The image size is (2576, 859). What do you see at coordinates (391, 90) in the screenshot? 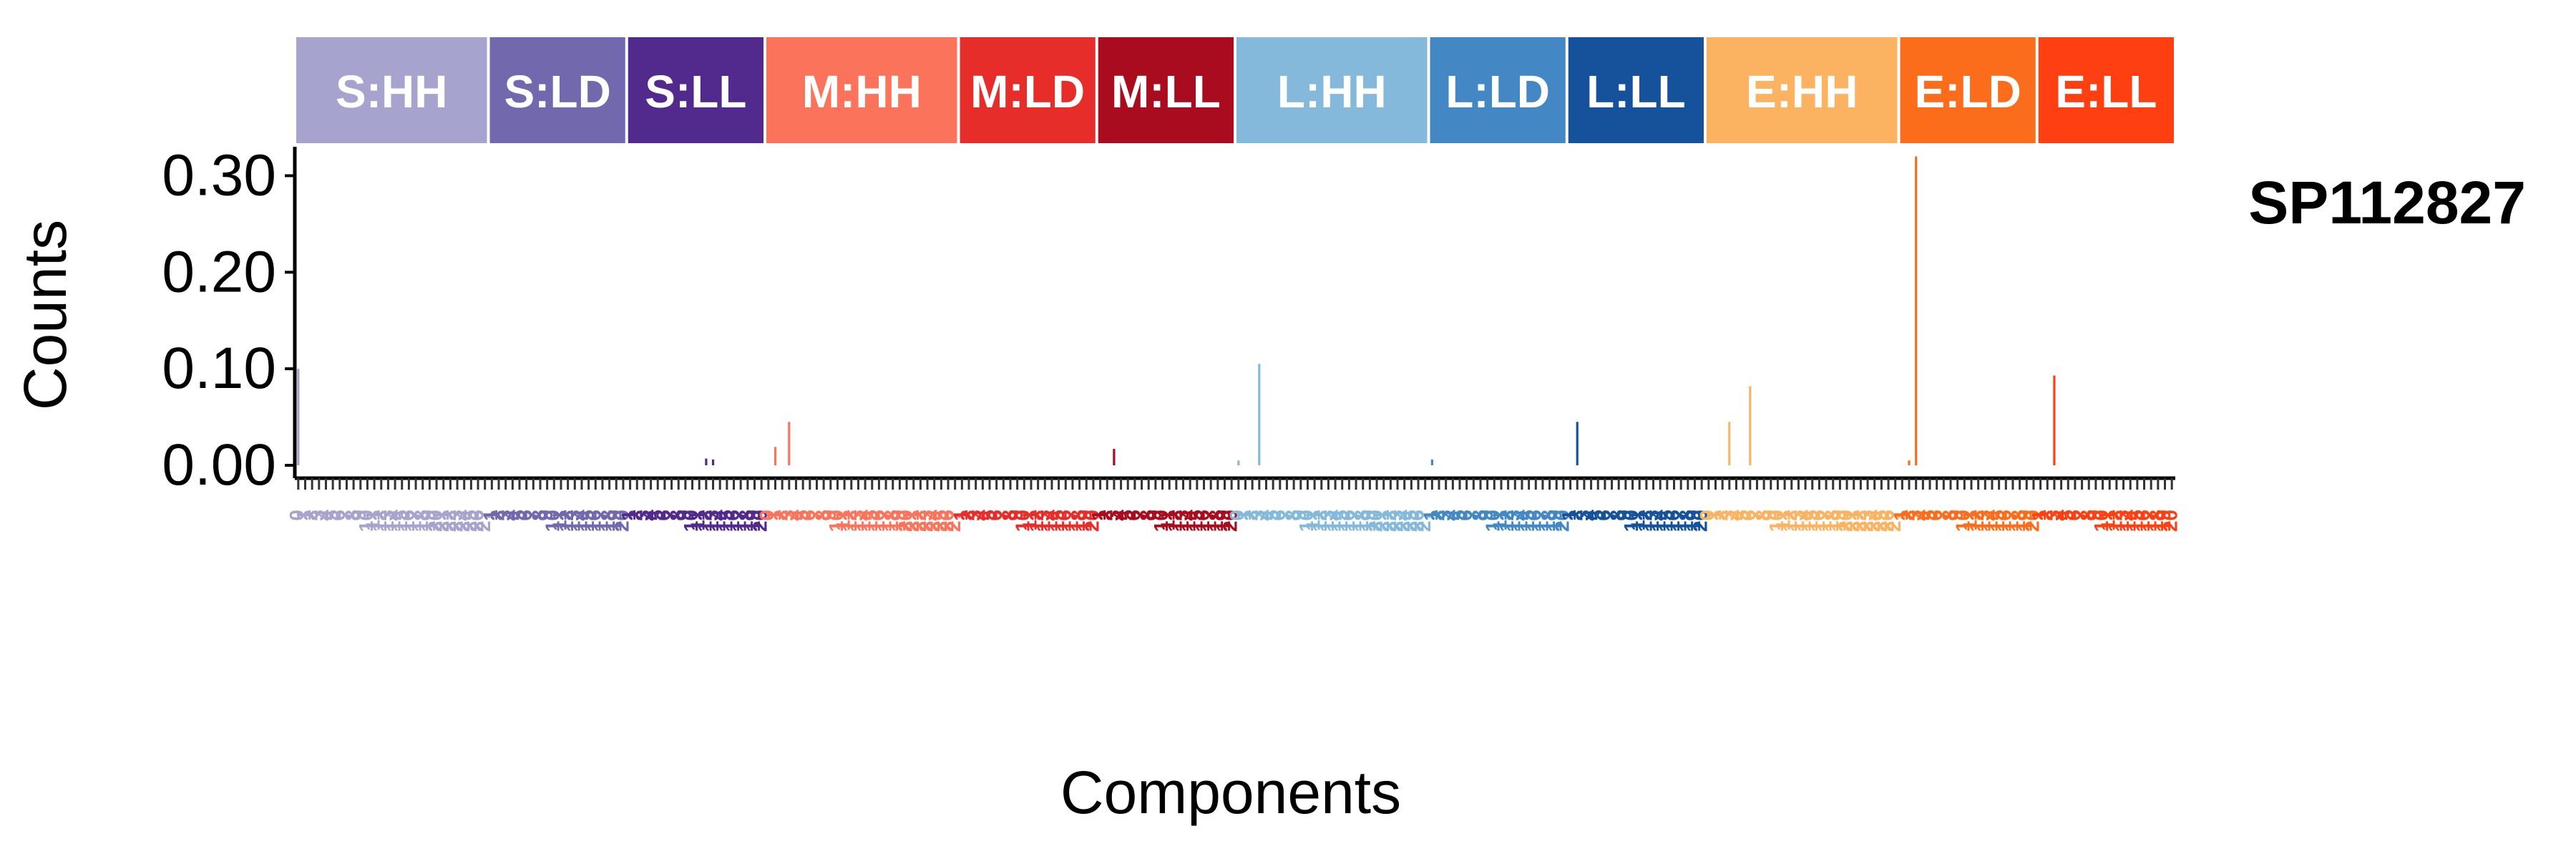
I see `strip-box-s-hh` at bounding box center [391, 90].